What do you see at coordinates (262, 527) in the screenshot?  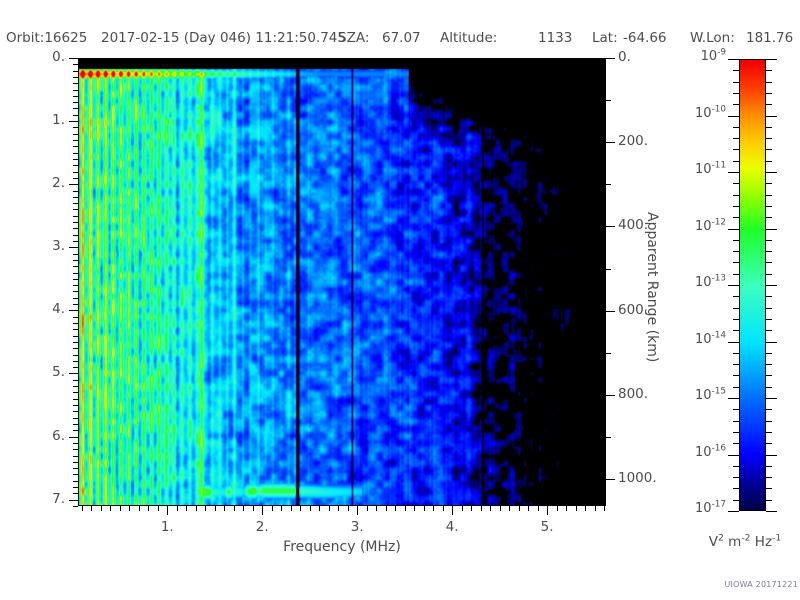 I see `bottom-tick-label: 2.` at bounding box center [262, 527].